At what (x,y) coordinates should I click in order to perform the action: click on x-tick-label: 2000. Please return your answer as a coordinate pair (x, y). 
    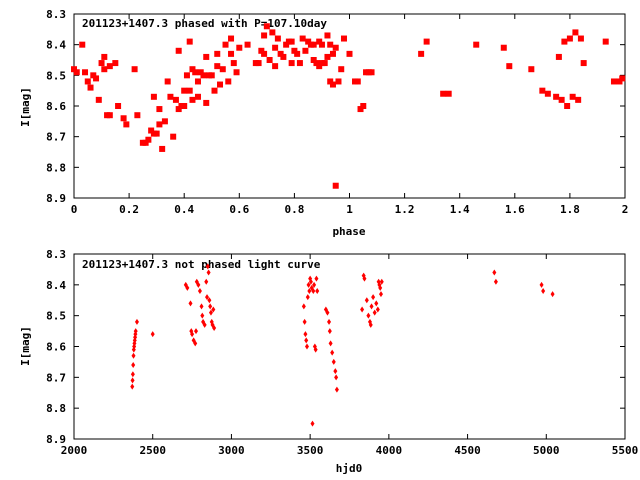
    Looking at the image, I should click on (74, 450).